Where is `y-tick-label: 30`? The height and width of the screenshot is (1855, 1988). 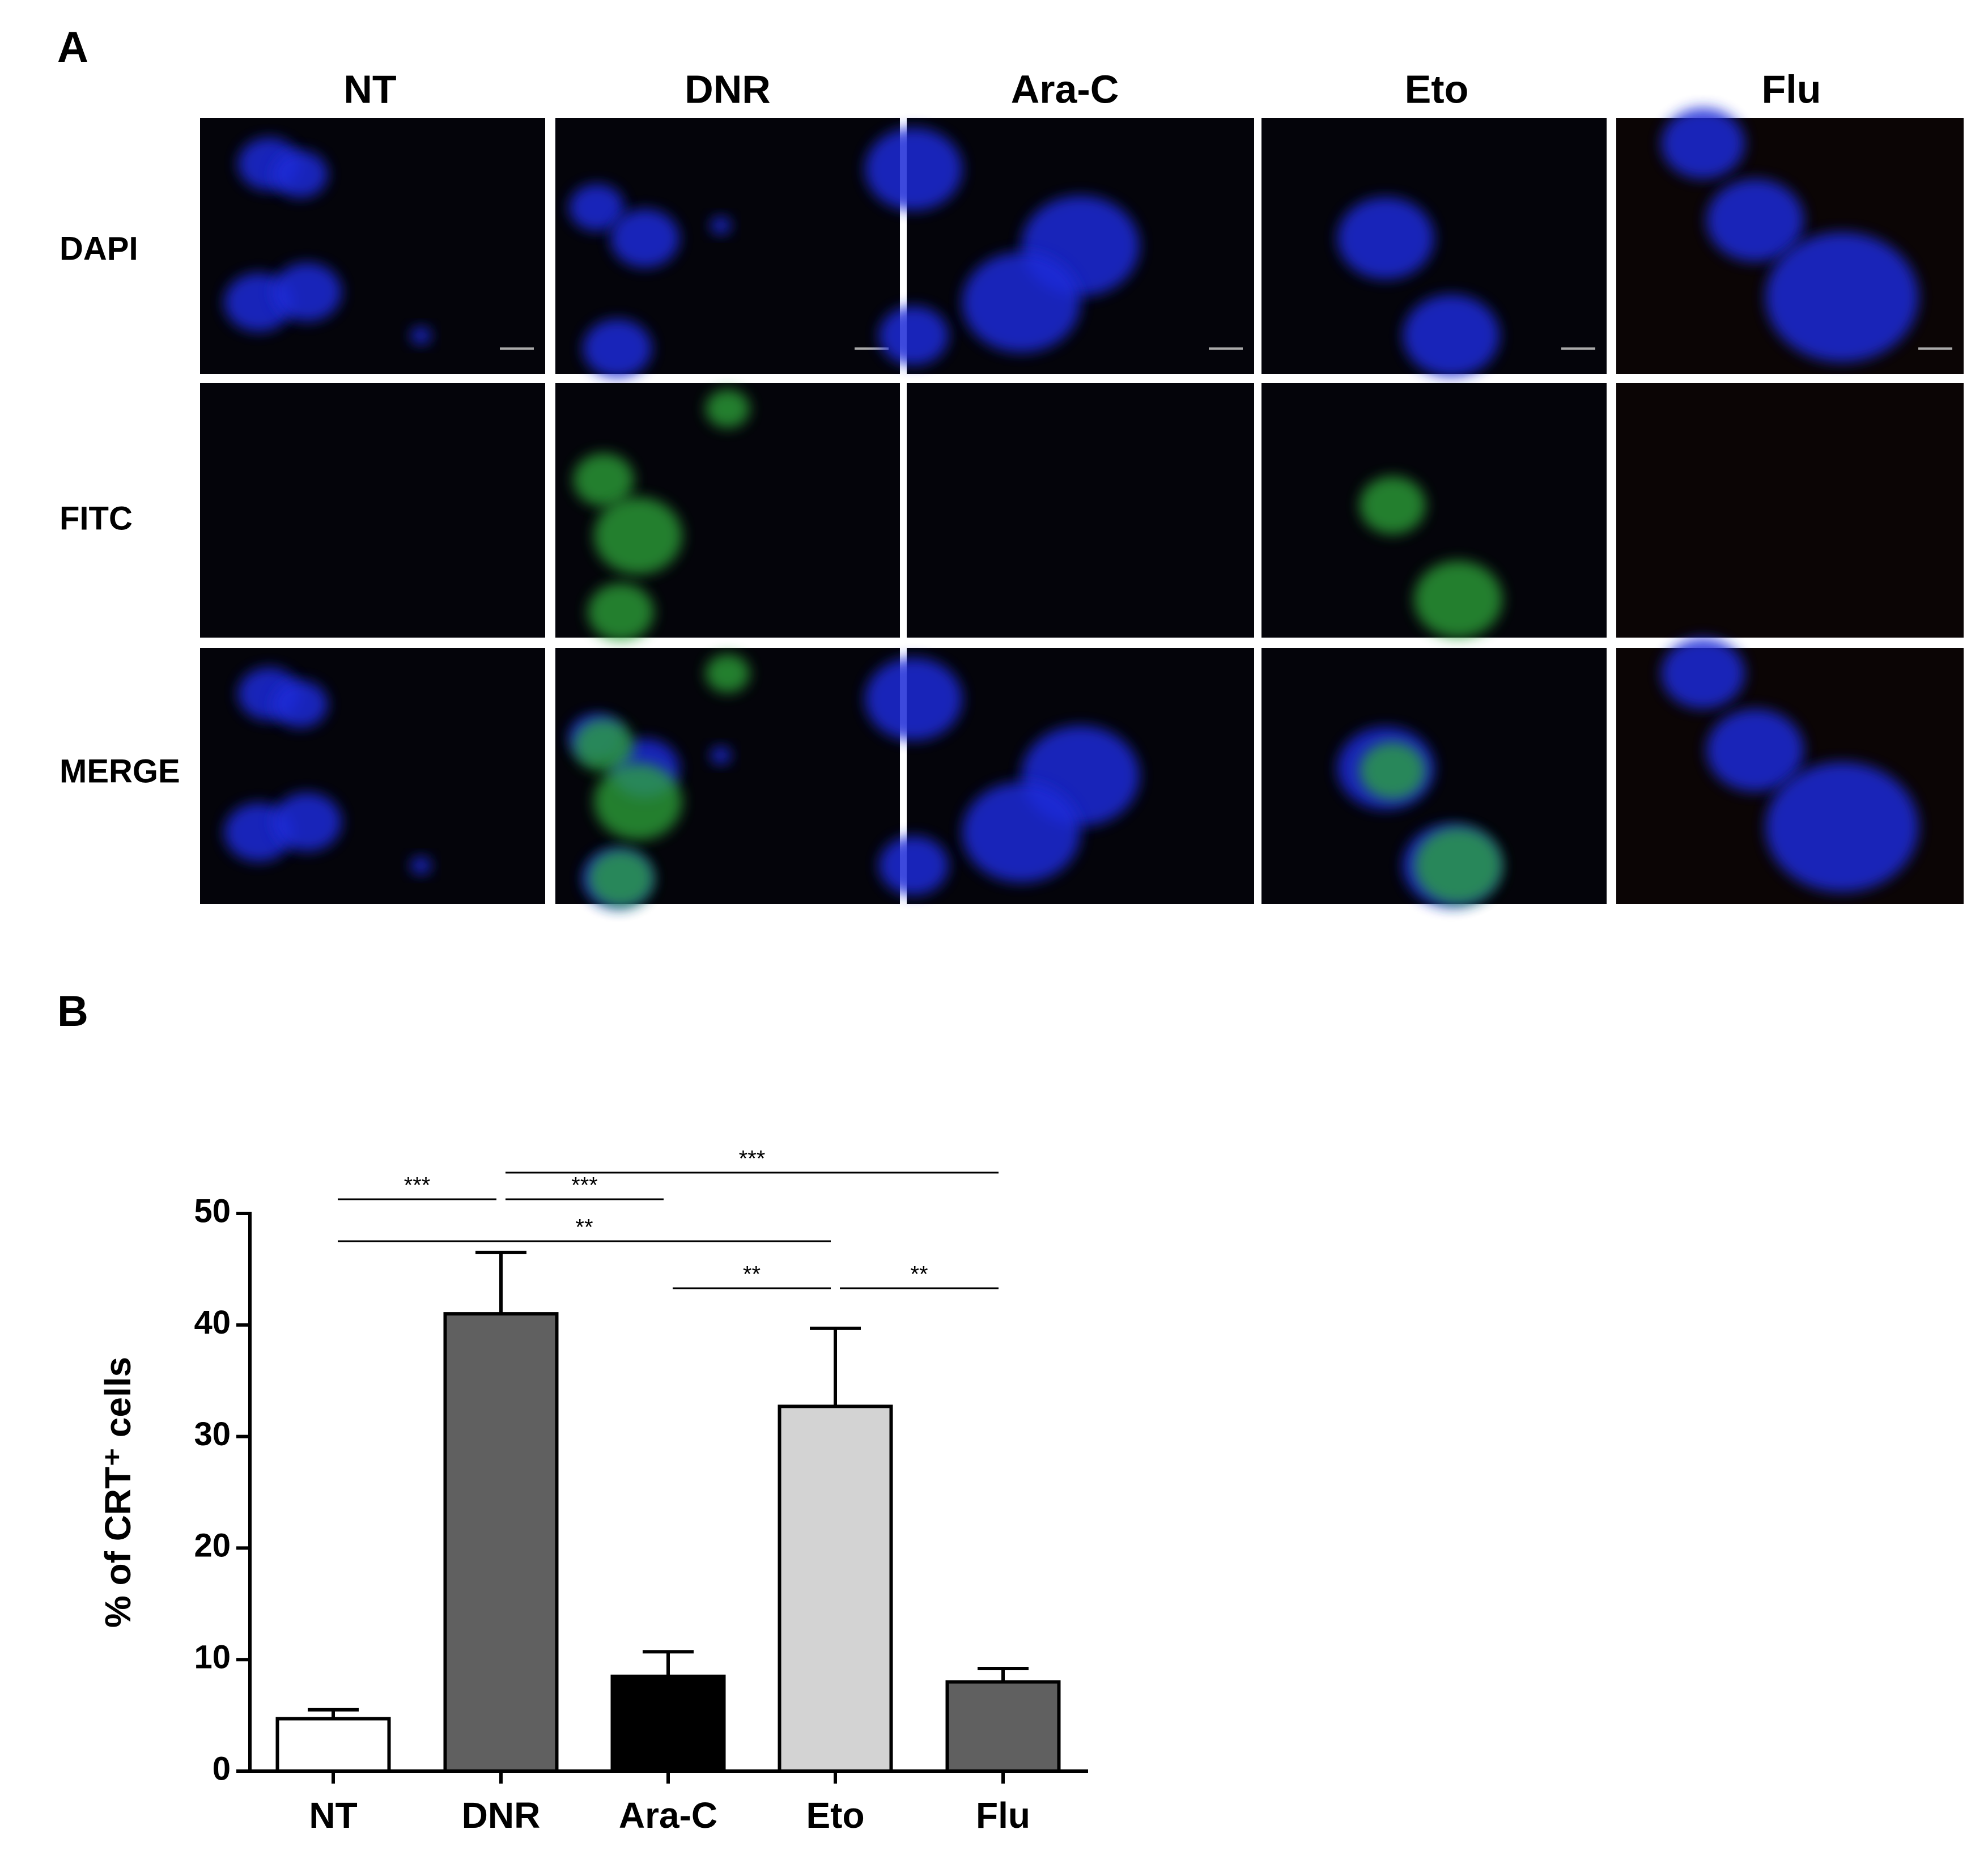
y-tick-label: 30 is located at coordinates (212, 1434).